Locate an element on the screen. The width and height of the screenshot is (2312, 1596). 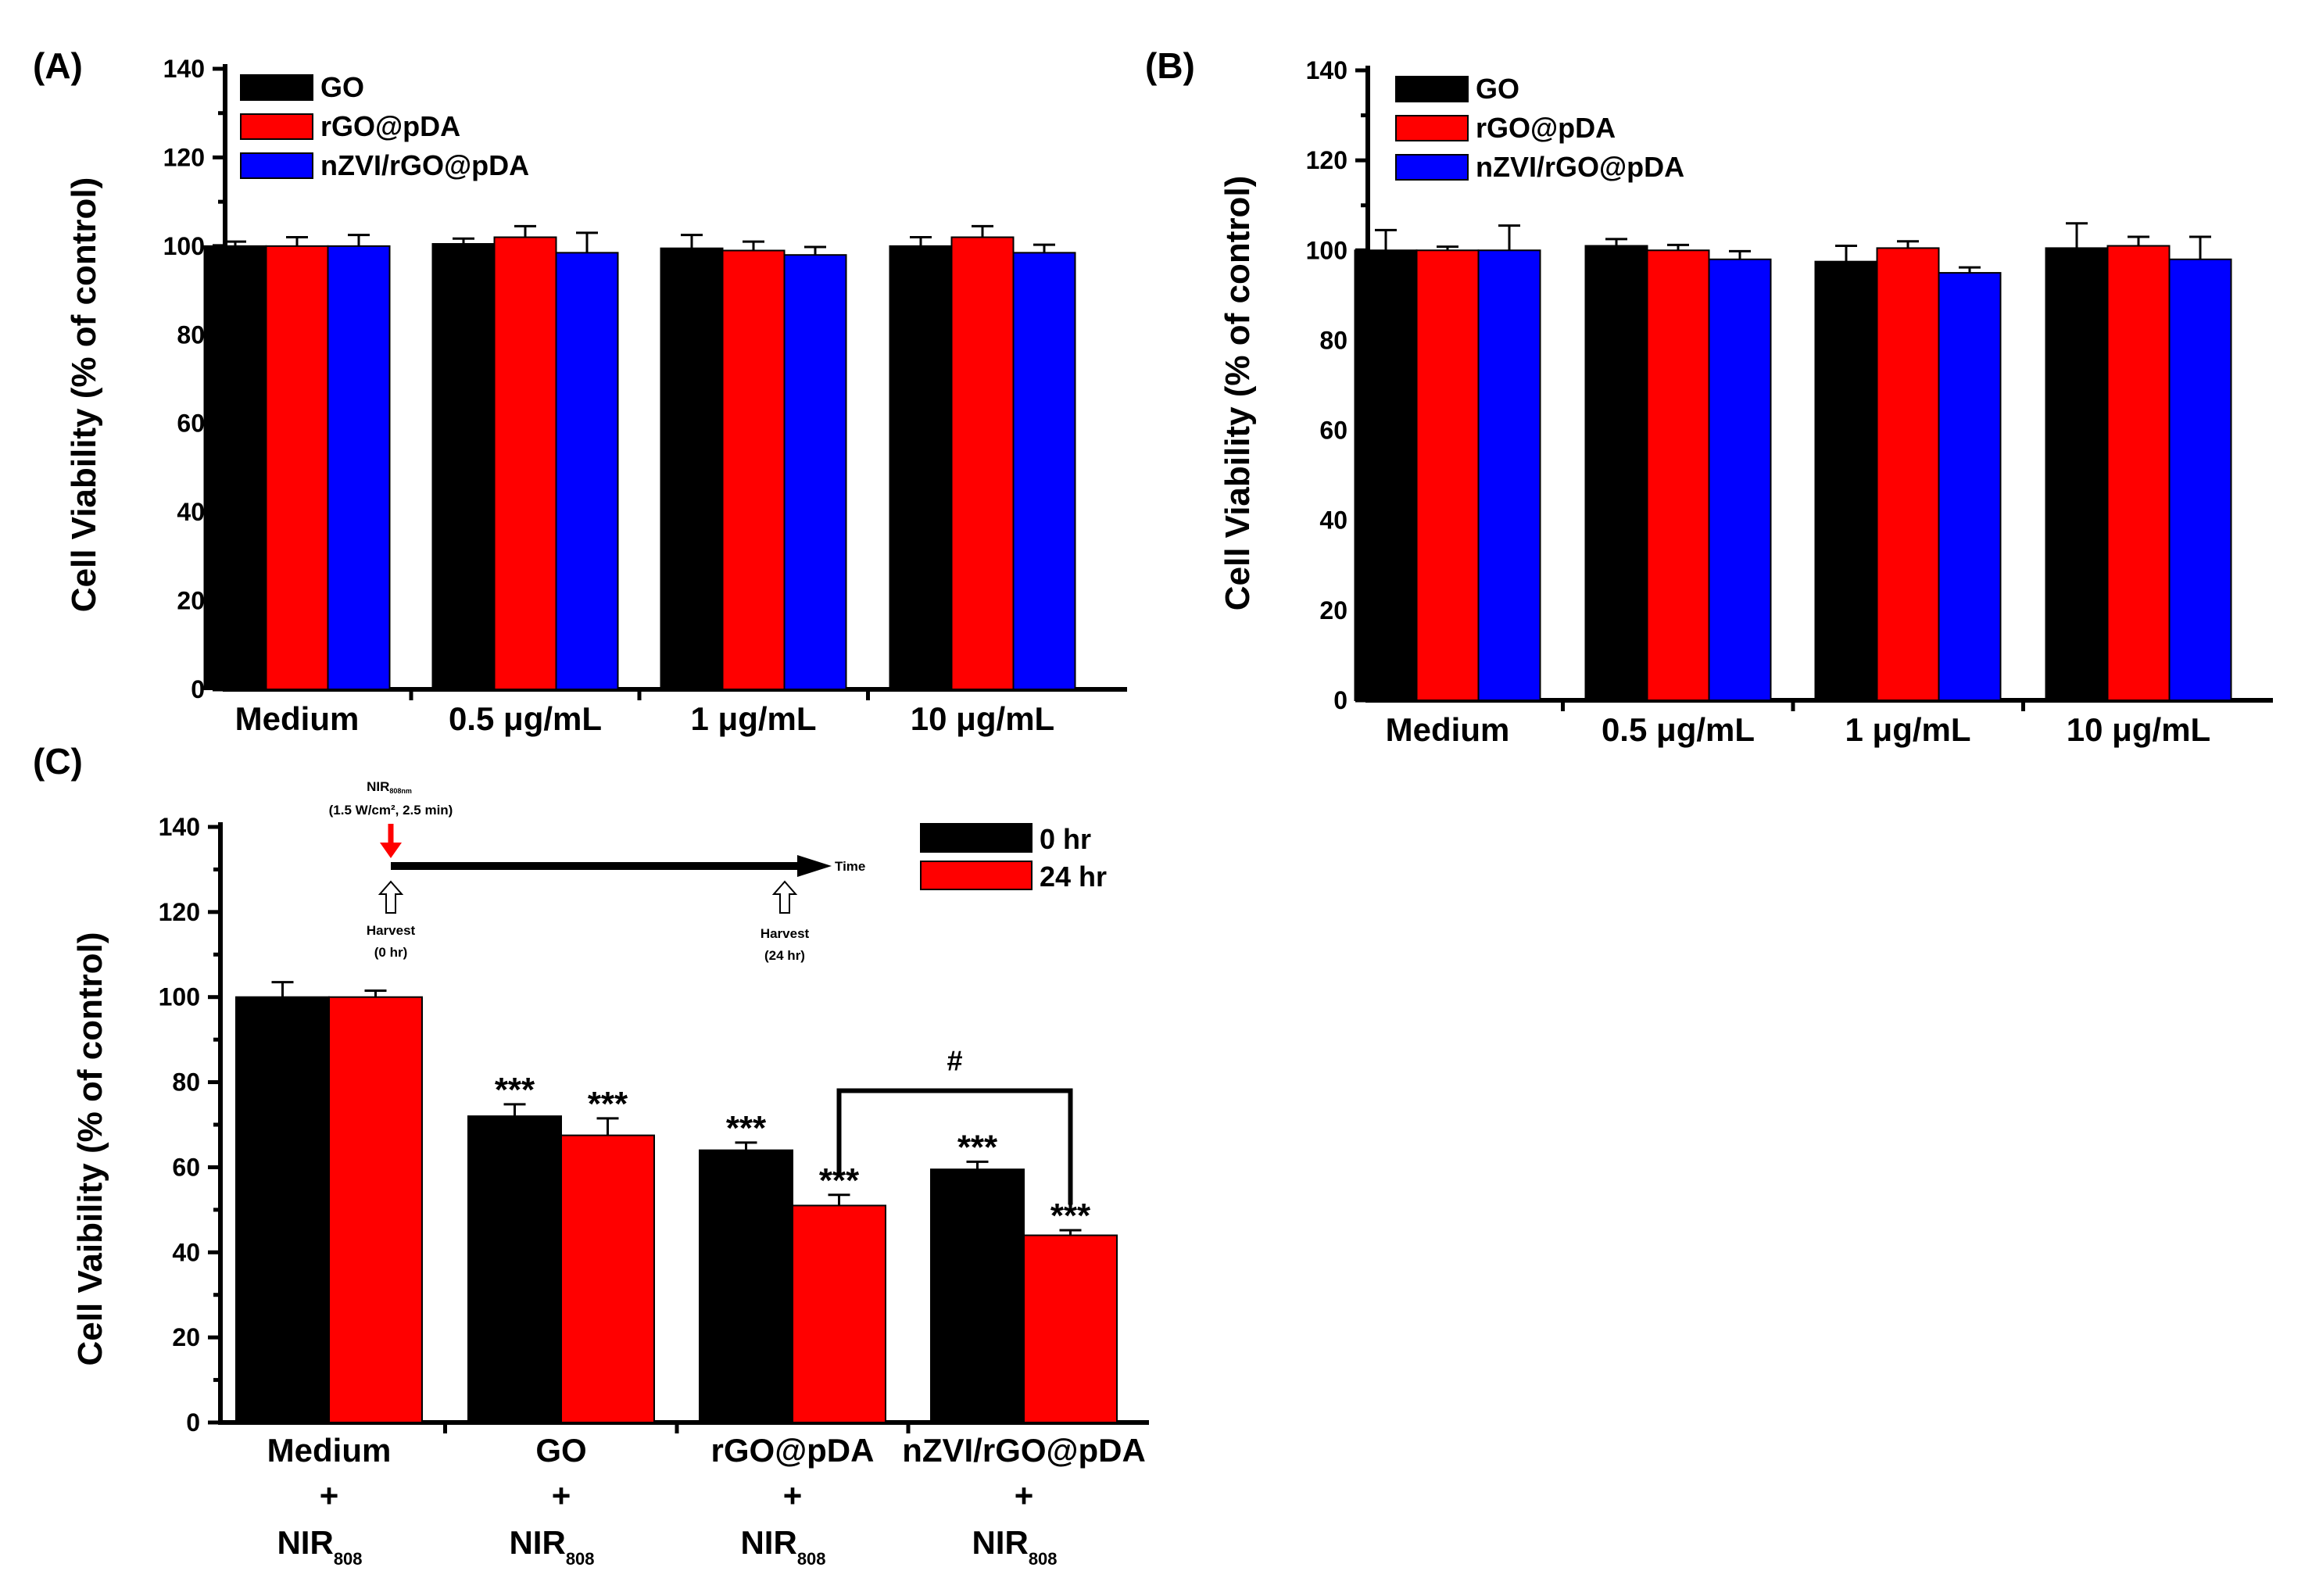
y-tick-label: 80 is located at coordinates (186, 1082).